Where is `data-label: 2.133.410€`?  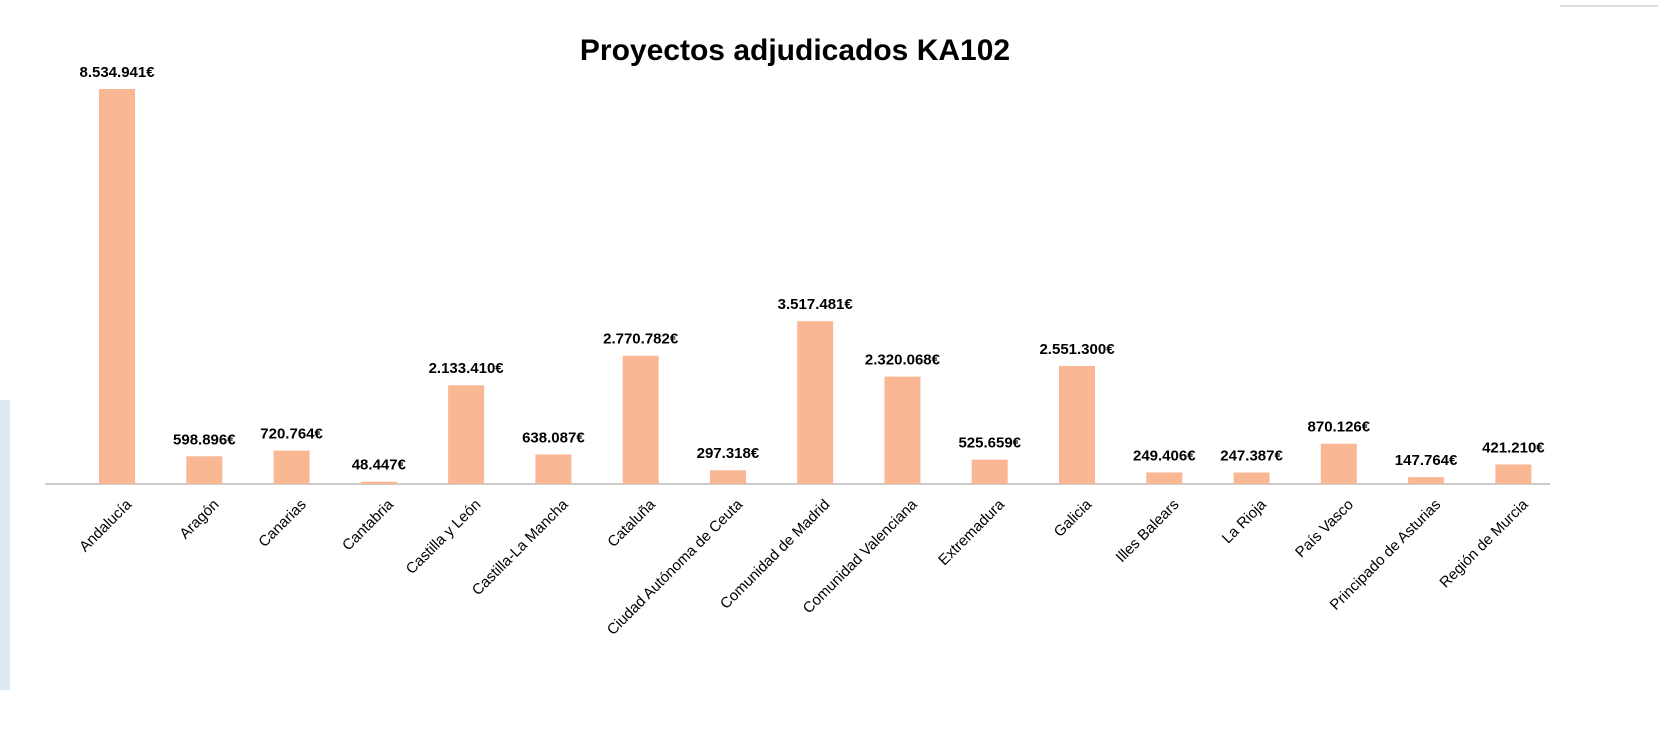
data-label: 2.133.410€ is located at coordinates (467, 368).